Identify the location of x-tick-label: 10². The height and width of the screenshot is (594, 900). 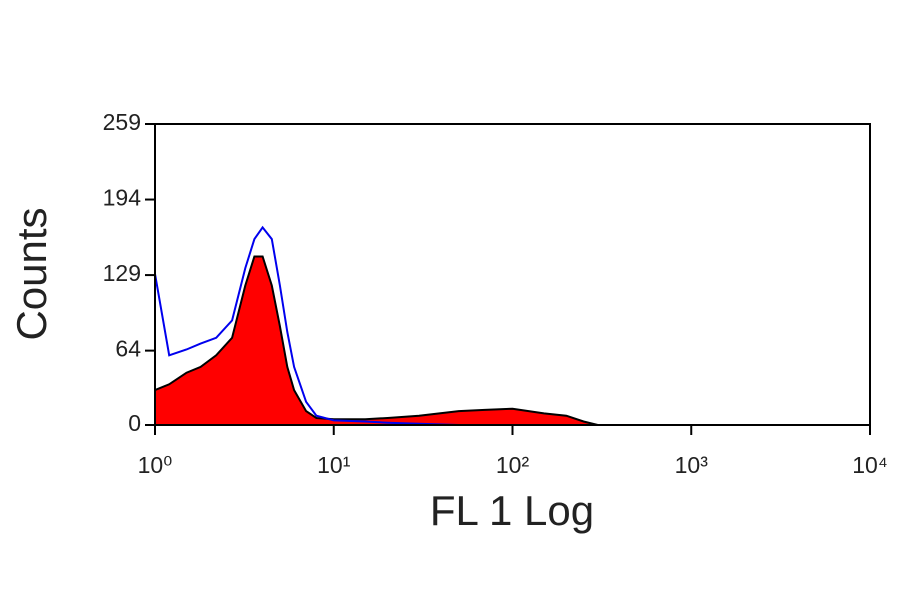
(513, 465).